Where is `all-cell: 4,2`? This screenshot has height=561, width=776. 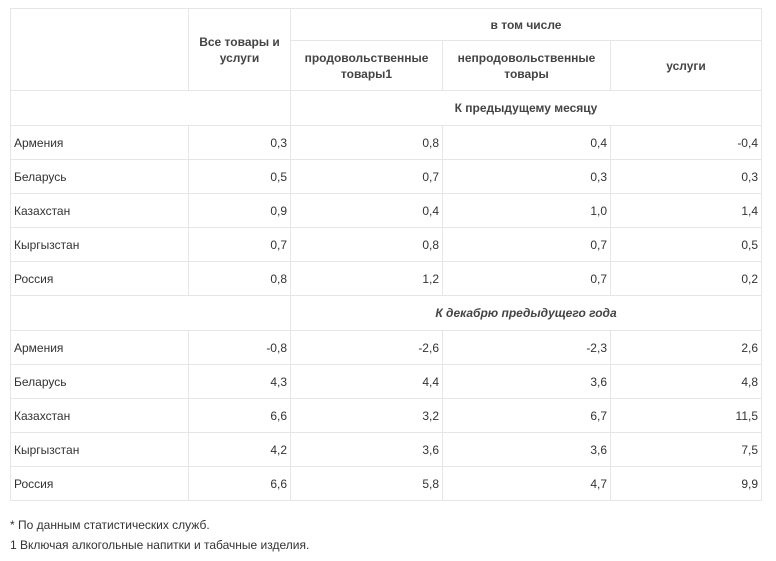 all-cell: 4,2 is located at coordinates (239, 449).